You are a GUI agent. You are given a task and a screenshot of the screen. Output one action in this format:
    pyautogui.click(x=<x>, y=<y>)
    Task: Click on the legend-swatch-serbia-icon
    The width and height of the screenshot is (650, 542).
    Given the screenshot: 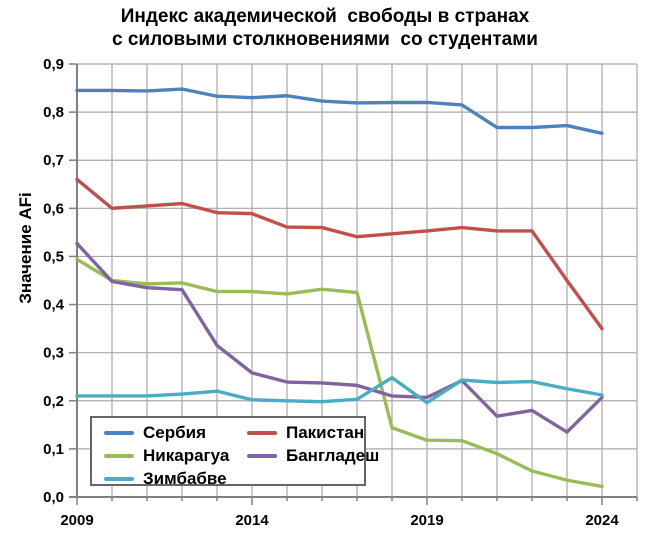 What is the action you would take?
    pyautogui.click(x=119, y=432)
    